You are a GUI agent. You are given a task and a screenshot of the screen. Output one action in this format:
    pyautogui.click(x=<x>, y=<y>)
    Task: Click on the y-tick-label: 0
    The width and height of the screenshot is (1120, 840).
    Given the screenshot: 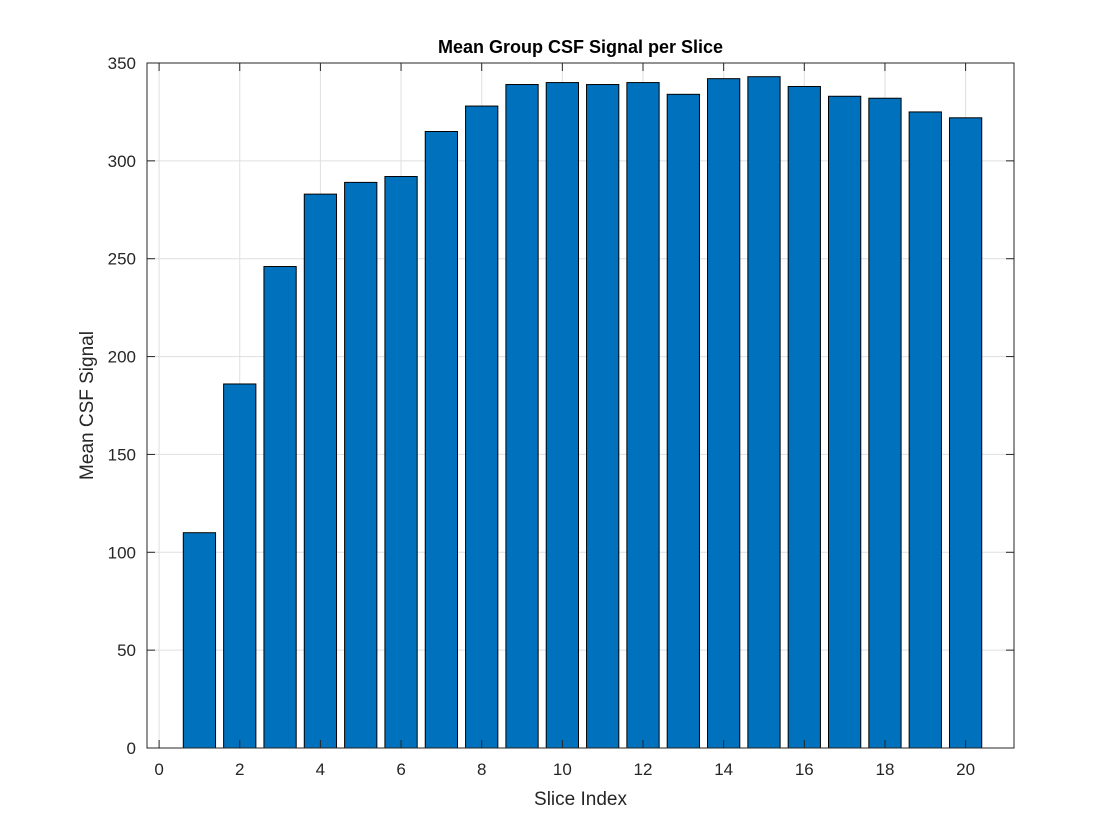 What is the action you would take?
    pyautogui.click(x=131, y=748)
    